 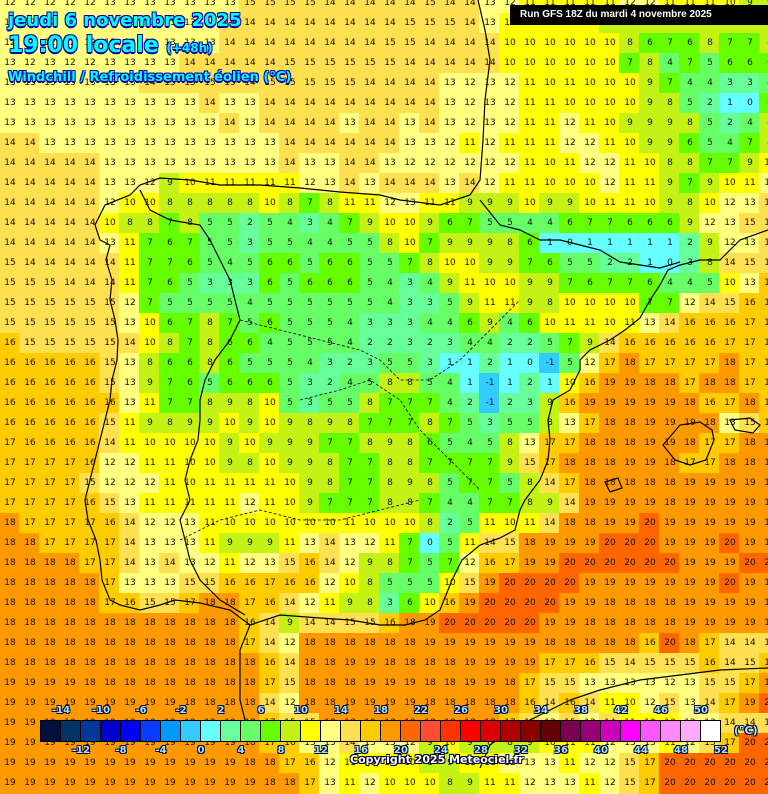 I want to click on forecast-time-label: 19:00 locale, so click(x=83, y=45).